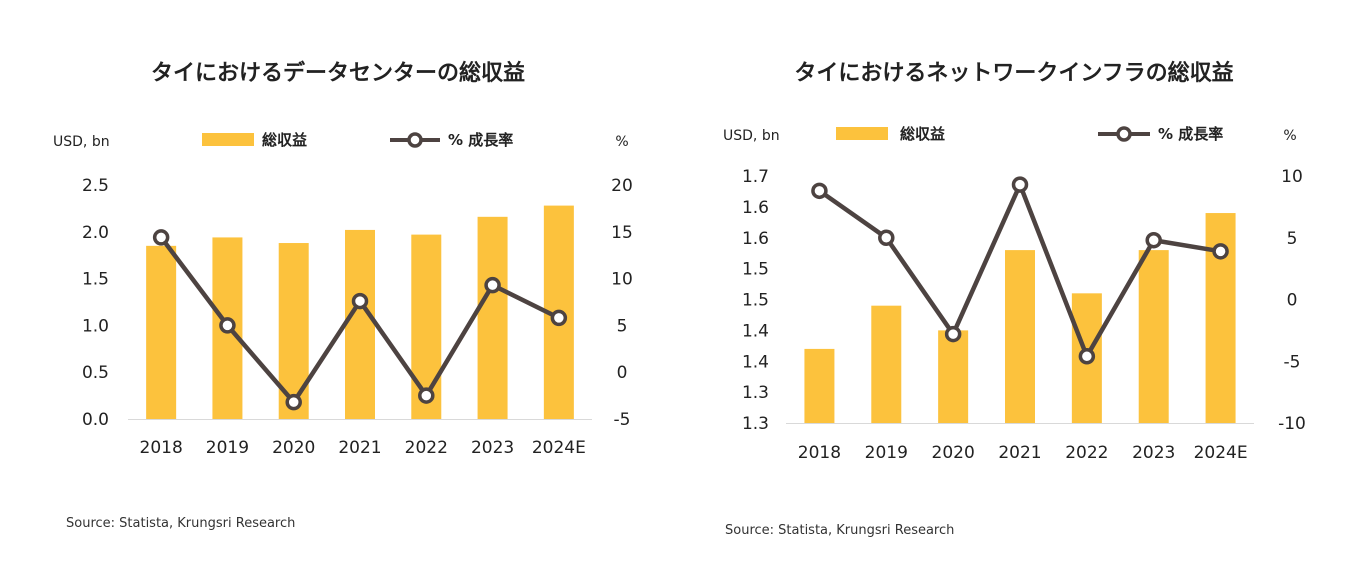 The height and width of the screenshot is (575, 1357). Describe the element at coordinates (755, 177) in the screenshot. I see `left-axis-tick-label: 1.7` at that location.